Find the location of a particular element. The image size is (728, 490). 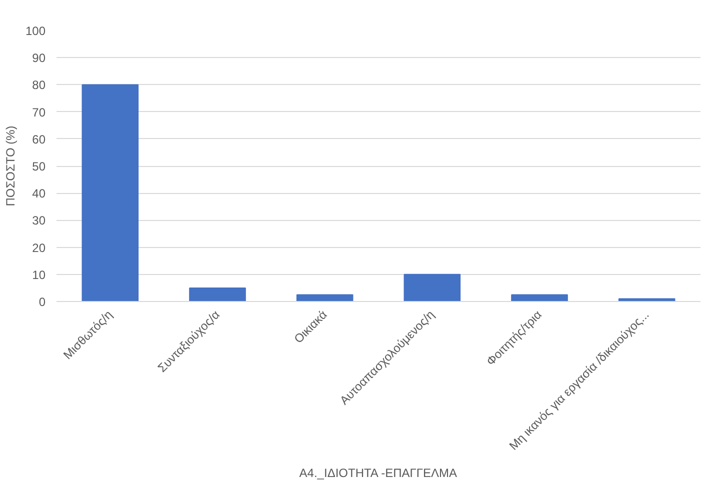

y-tick-label: 0 is located at coordinates (42, 302).